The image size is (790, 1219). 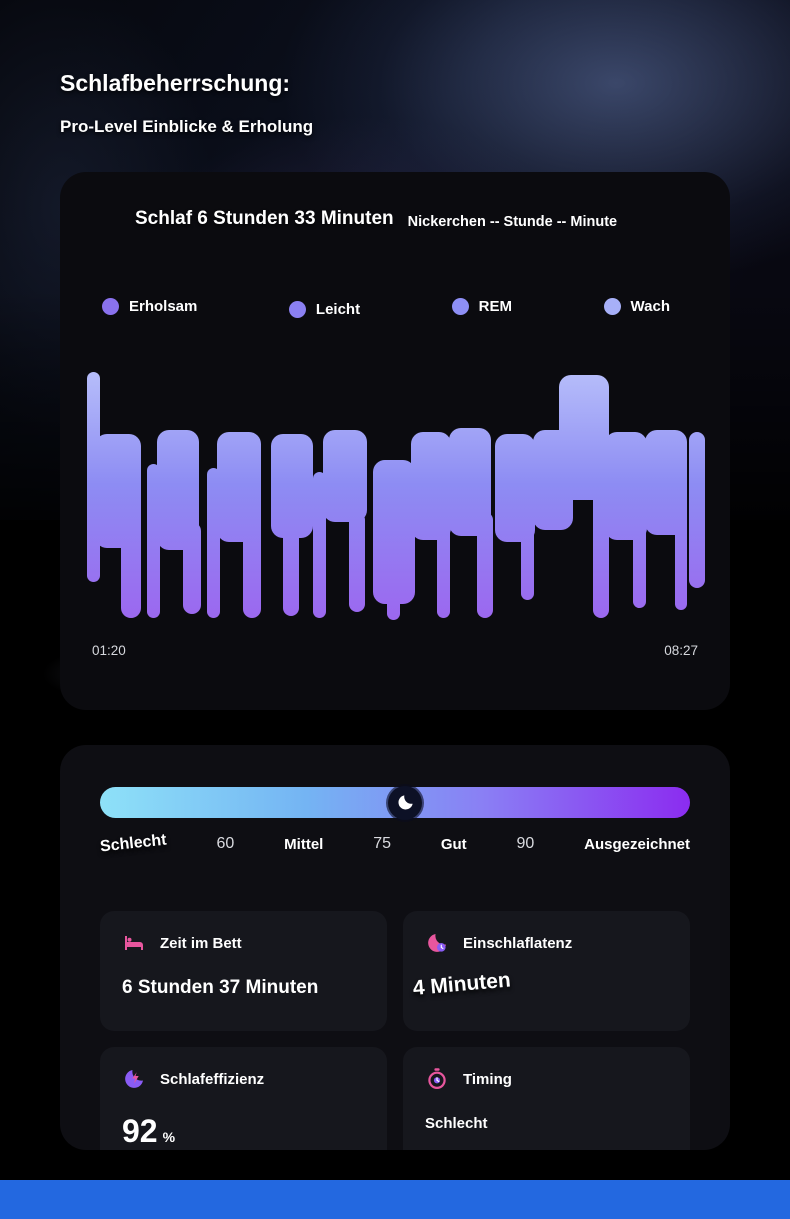 I want to click on legend-label: Wach, so click(x=650, y=306).